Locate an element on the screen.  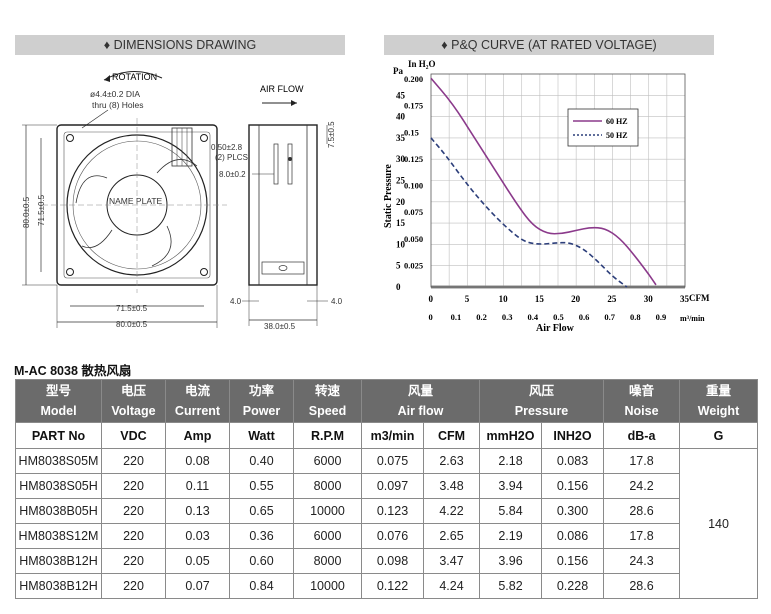
y-tick-inh2o: 0.125 is located at coordinates (413, 159).